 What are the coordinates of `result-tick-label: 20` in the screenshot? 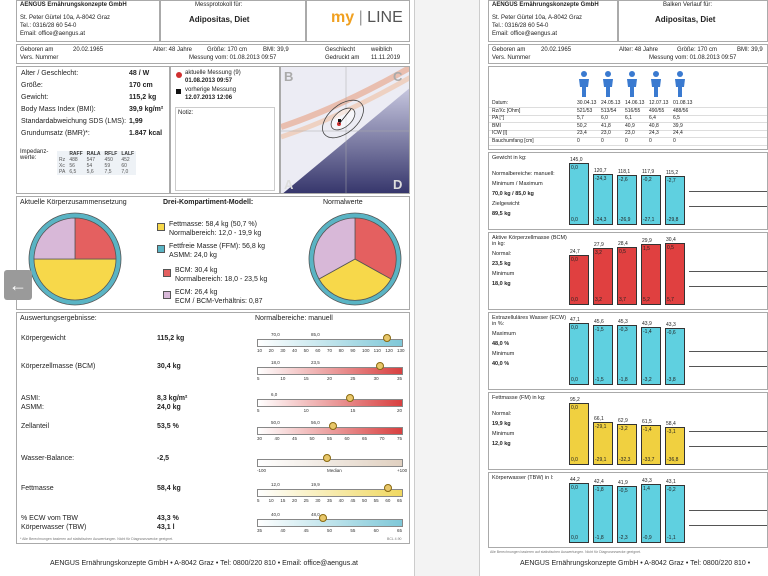 It's located at (330, 378).